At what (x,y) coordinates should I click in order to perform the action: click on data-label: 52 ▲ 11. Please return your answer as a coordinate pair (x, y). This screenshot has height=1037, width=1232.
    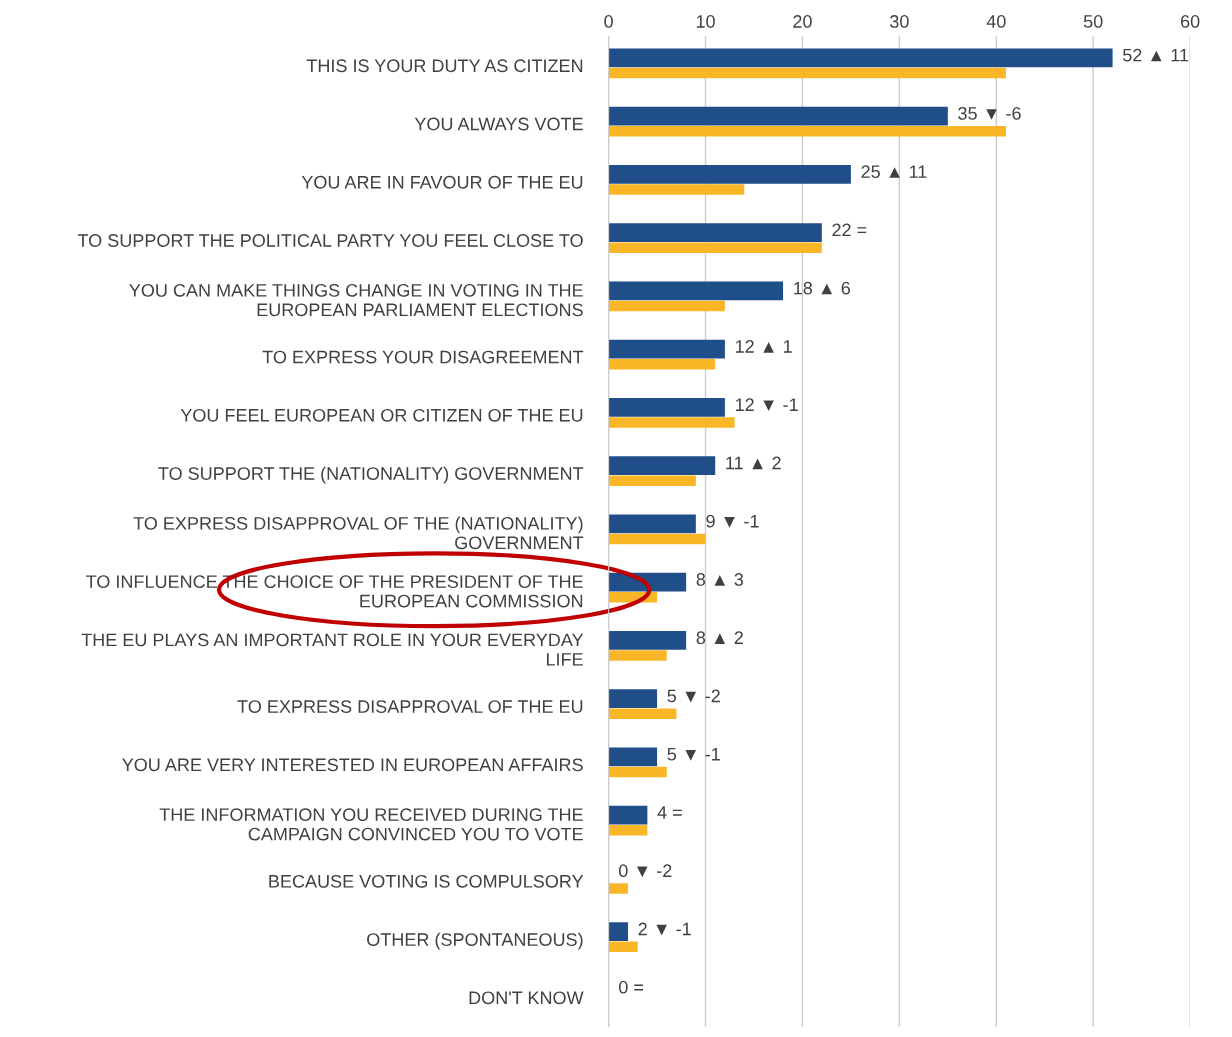
    Looking at the image, I should click on (1155, 55).